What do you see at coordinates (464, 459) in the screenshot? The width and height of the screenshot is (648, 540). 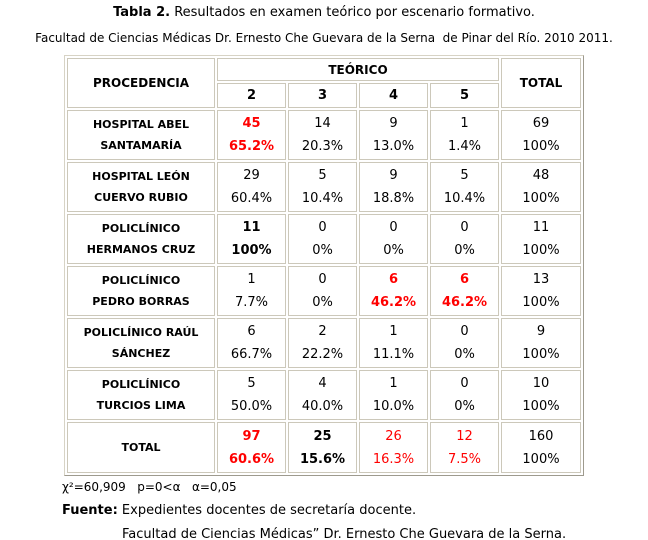 I see `cell-percent: 7.5%` at bounding box center [464, 459].